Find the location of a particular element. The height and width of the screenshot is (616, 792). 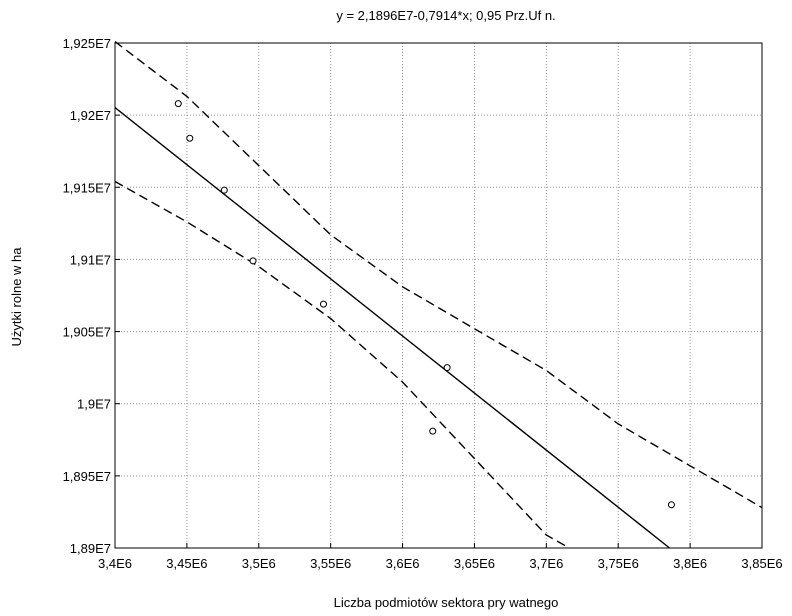

chart-title: y = 2,1896E7-0,7914*x; 0,95 Prz.Uf n. is located at coordinates (445, 15).